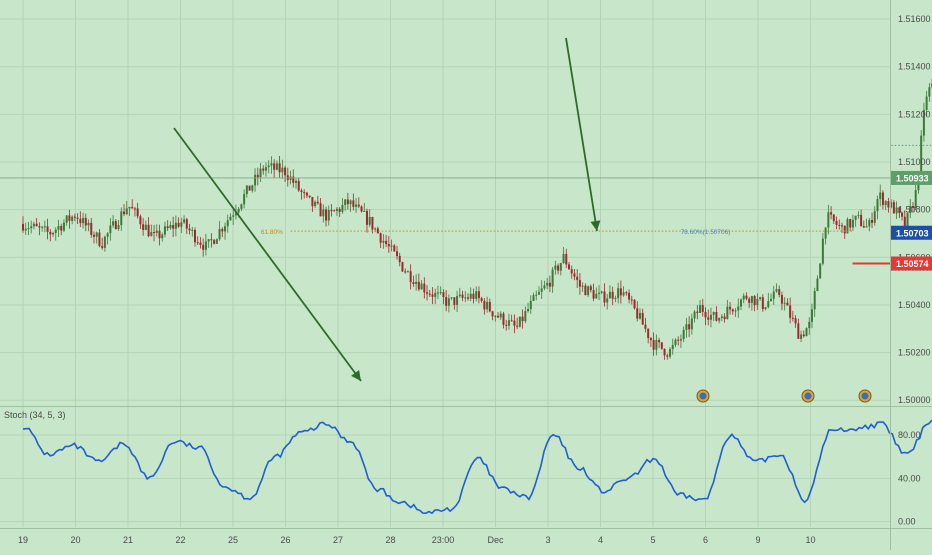 The image size is (932, 555). What do you see at coordinates (581, 134) in the screenshot?
I see `trend-arrow-down-right` at bounding box center [581, 134].